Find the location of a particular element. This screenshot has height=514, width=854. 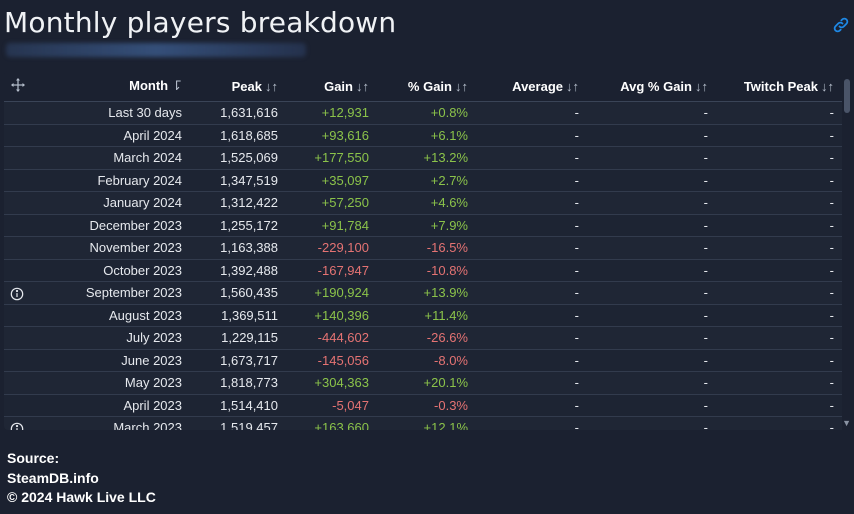

cell-gain: -145,056 is located at coordinates (331, 360).